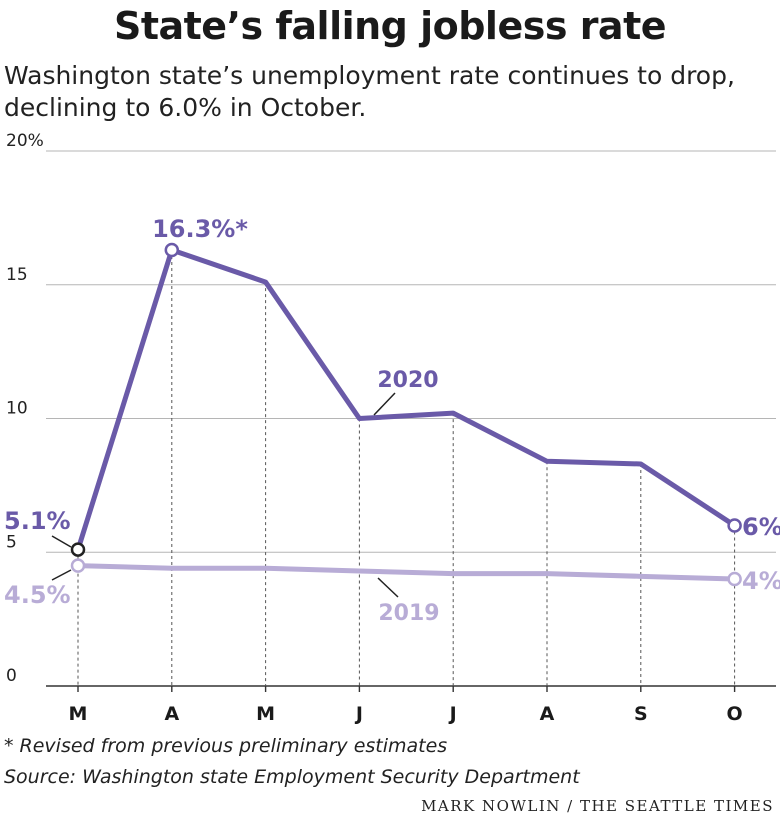 The width and height of the screenshot is (780, 820). I want to click on x-tick-label: S, so click(641, 714).